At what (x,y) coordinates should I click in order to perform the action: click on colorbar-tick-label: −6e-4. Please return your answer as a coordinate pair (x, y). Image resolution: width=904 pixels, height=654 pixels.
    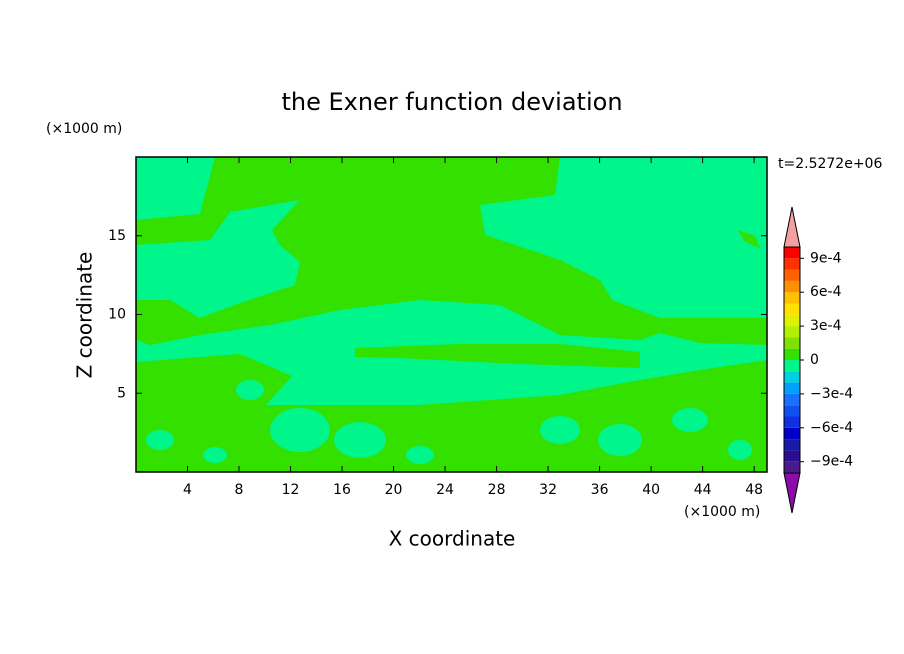
    Looking at the image, I should click on (831, 428).